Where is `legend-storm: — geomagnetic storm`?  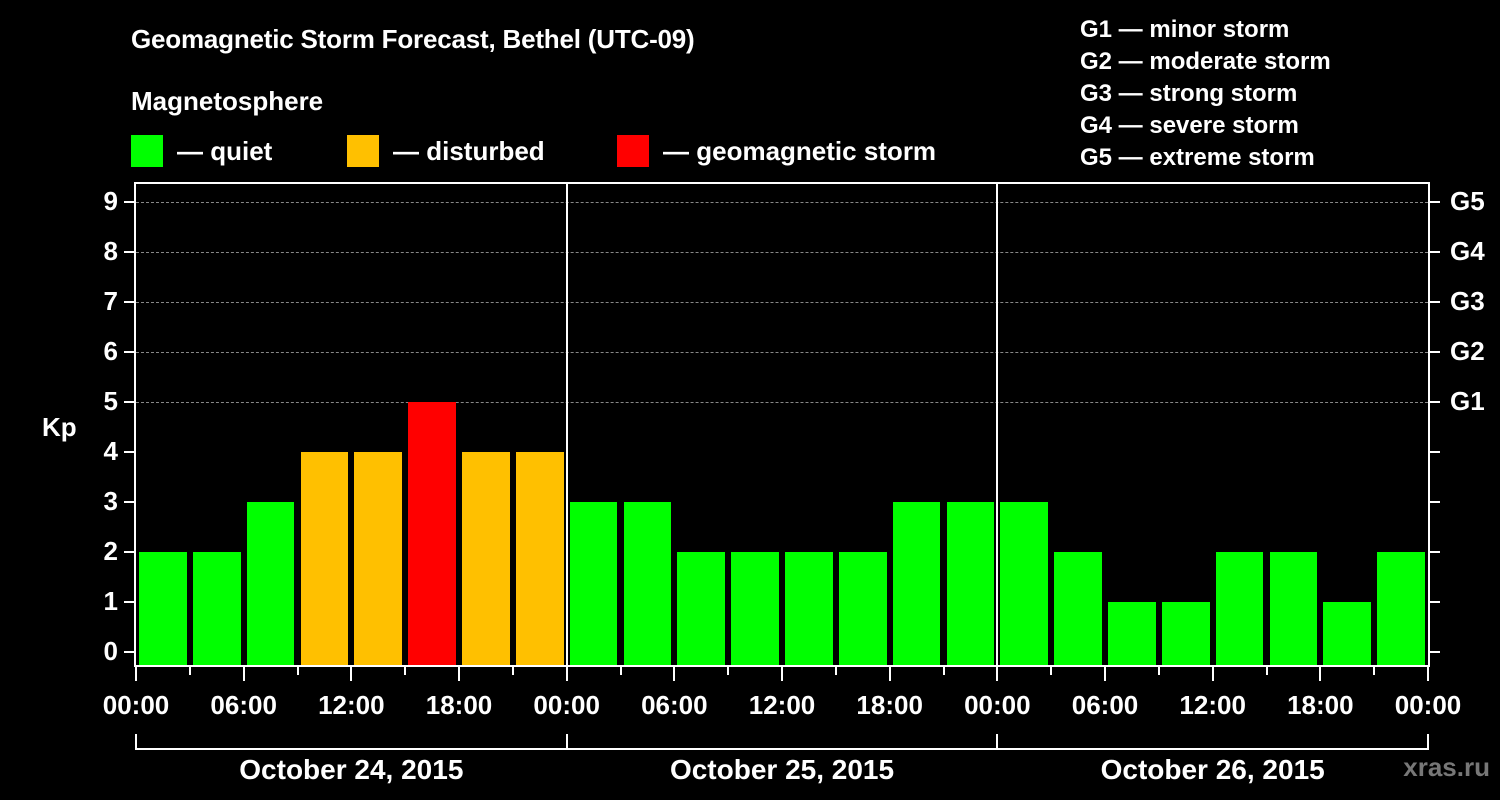 legend-storm: — geomagnetic storm is located at coordinates (776, 151).